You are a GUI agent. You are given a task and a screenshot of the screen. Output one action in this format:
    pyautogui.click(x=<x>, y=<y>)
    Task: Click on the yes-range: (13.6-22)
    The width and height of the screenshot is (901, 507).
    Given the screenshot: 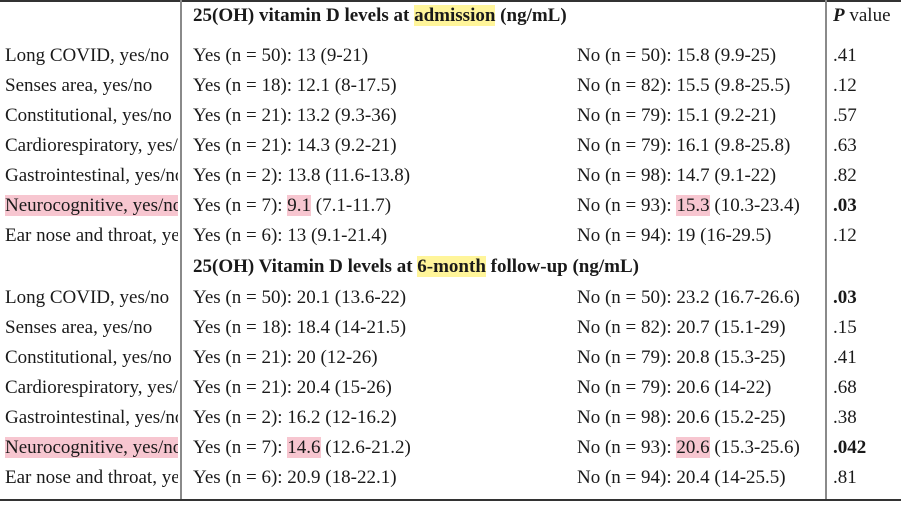 What is the action you would take?
    pyautogui.click(x=368, y=297)
    